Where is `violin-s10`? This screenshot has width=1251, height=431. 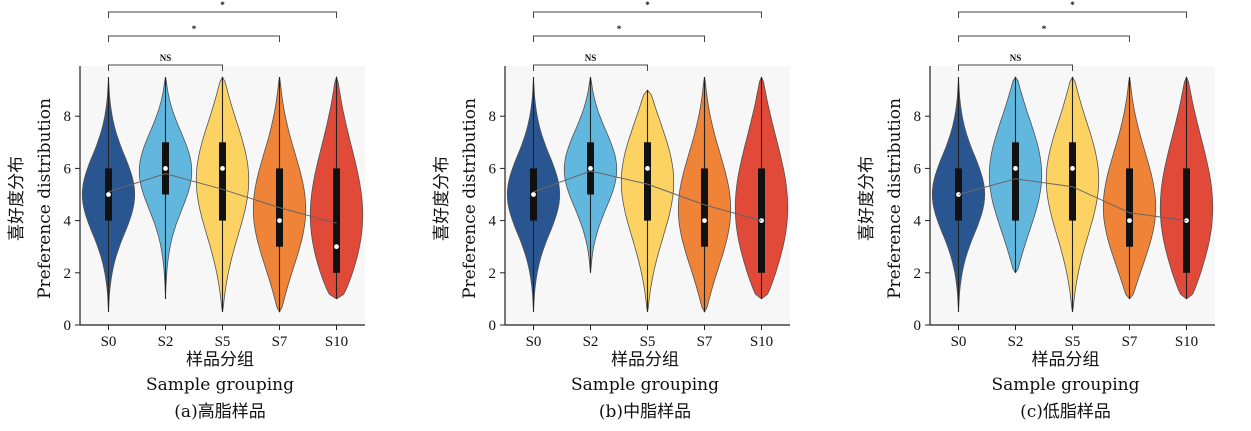 violin-s10 is located at coordinates (336, 187).